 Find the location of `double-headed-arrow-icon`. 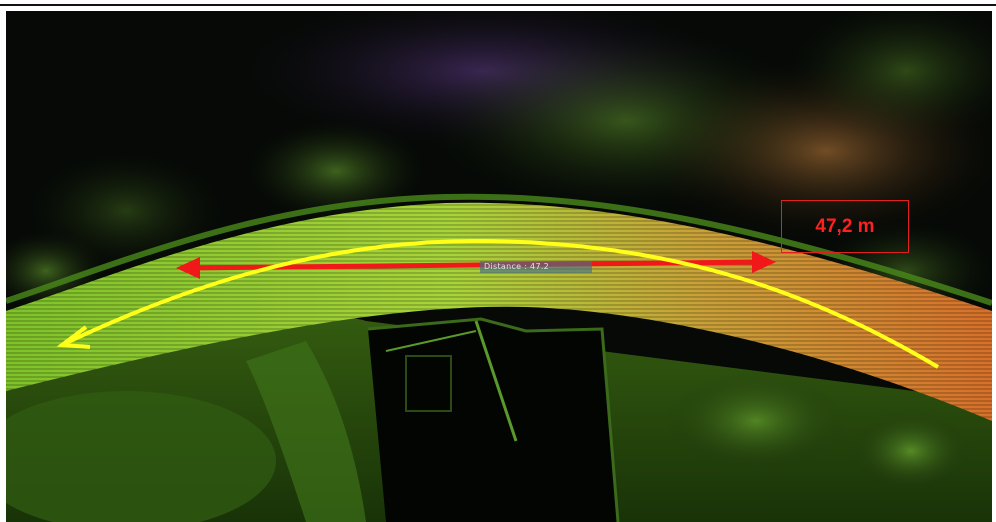

double-headed-arrow-icon is located at coordinates (476, 265).